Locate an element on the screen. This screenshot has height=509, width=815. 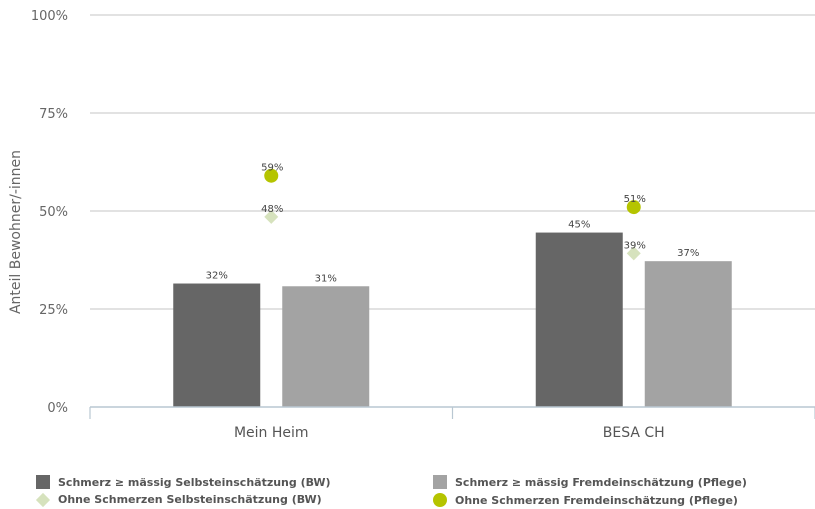
y-tick-label: 50% is located at coordinates (53, 212).